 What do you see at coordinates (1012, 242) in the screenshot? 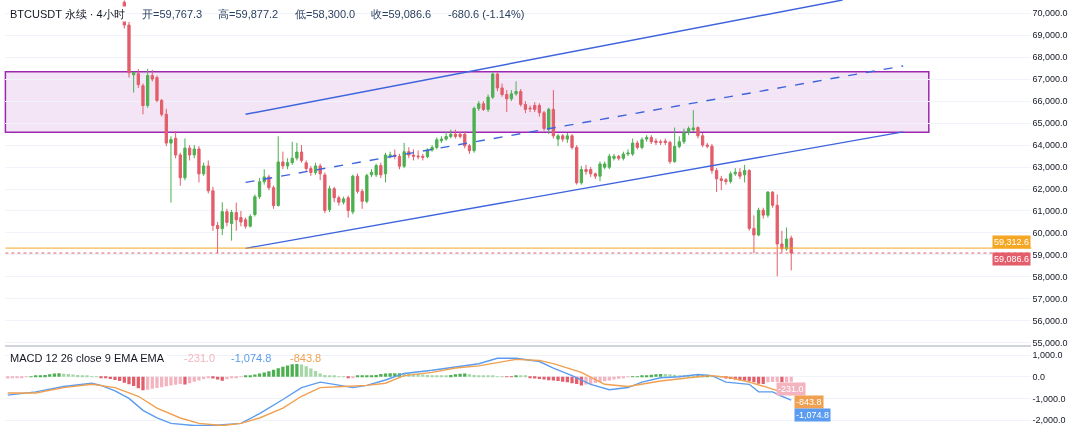
I see `ref-line-label: 59,312.6` at bounding box center [1012, 242].